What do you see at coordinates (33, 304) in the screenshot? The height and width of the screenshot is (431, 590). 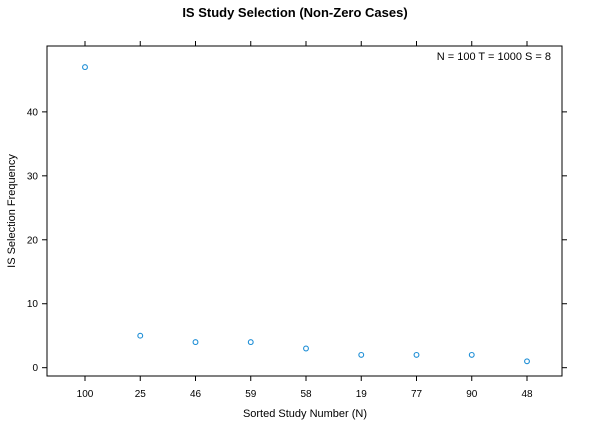 I see `y-tick-label: 10` at bounding box center [33, 304].